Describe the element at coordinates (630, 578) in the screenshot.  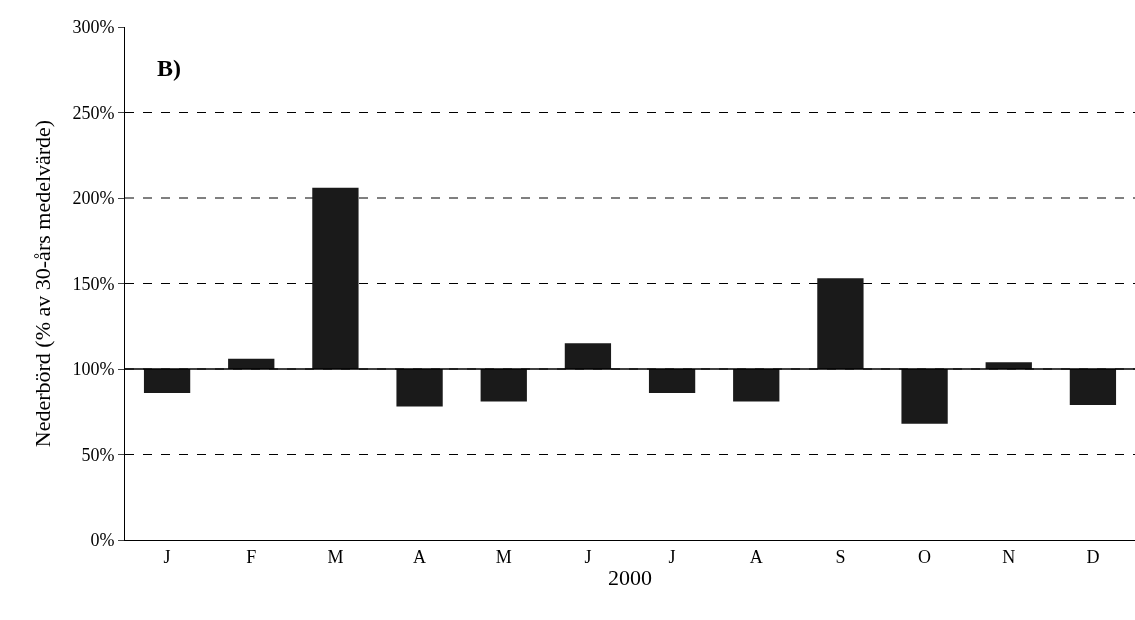
I see `x-axis-title: 2000` at that location.